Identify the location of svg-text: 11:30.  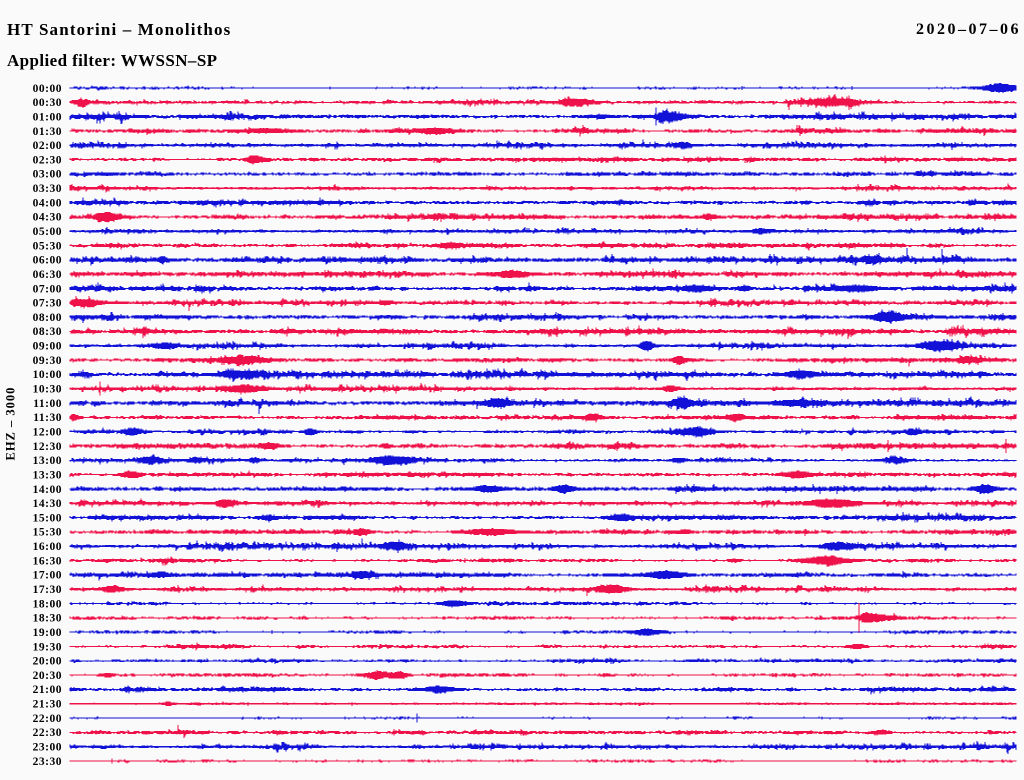
(47, 418).